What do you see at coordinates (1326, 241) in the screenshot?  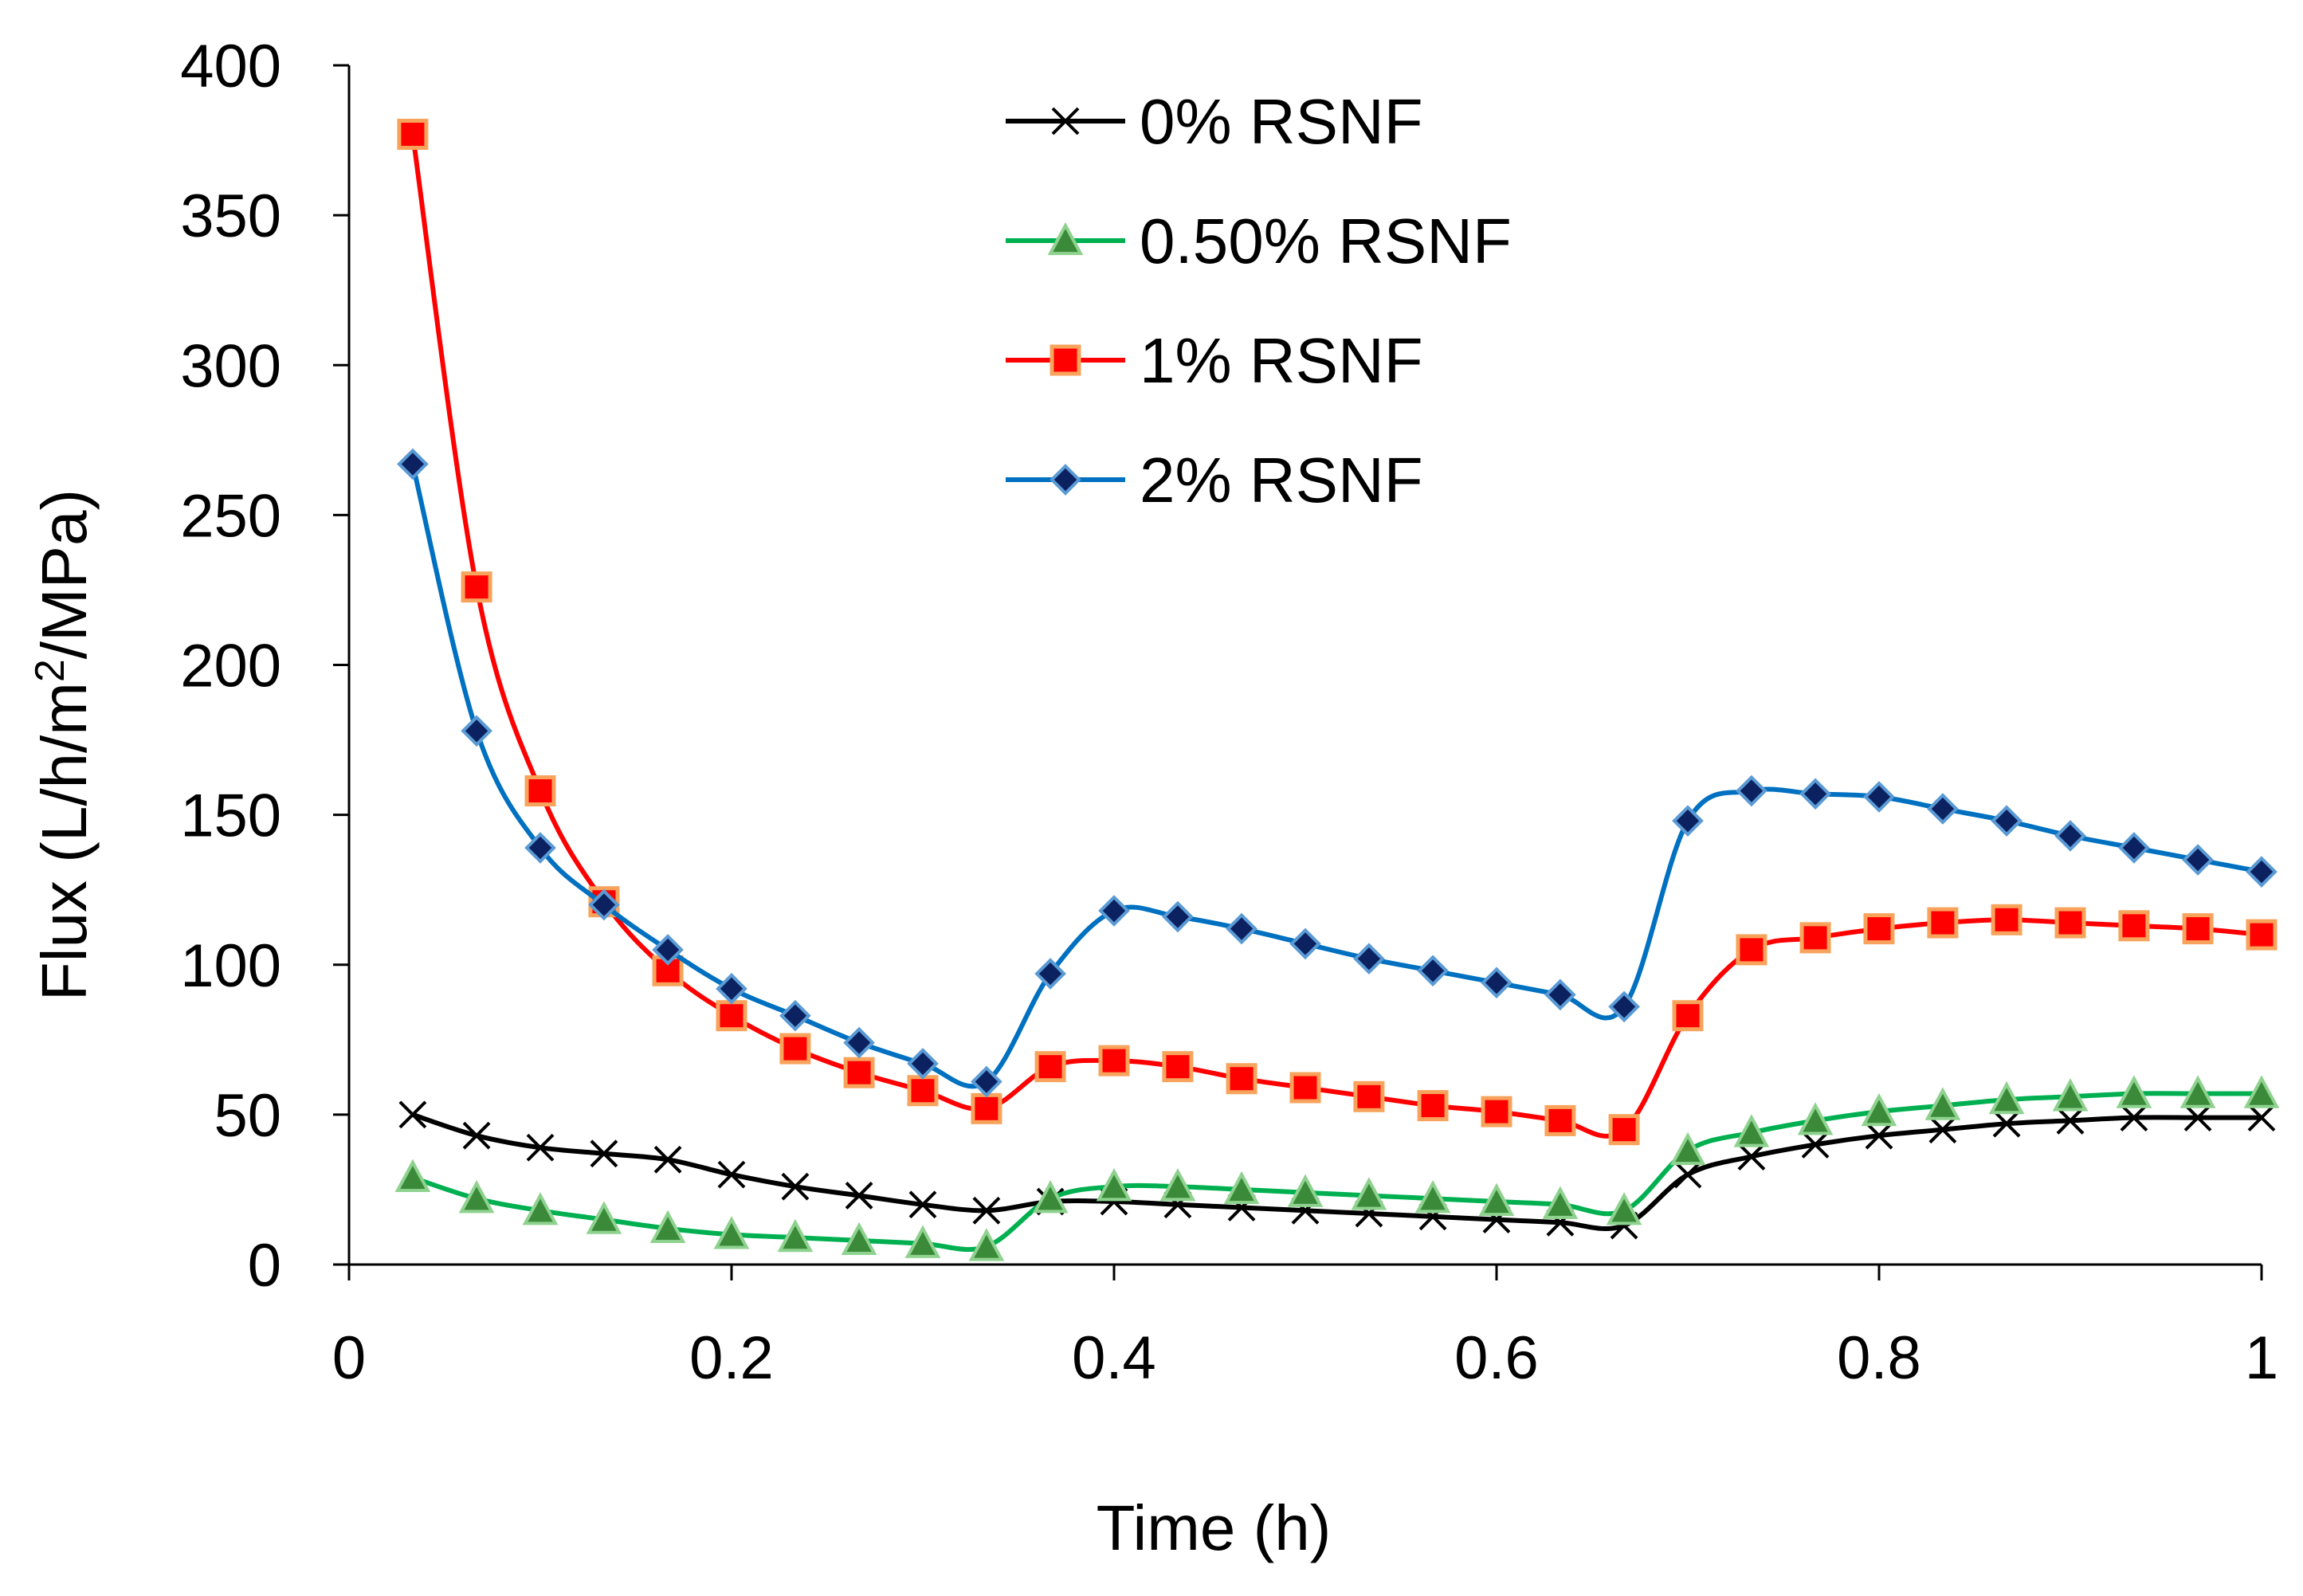 I see `legend-label: 0.50% RSNF` at bounding box center [1326, 241].